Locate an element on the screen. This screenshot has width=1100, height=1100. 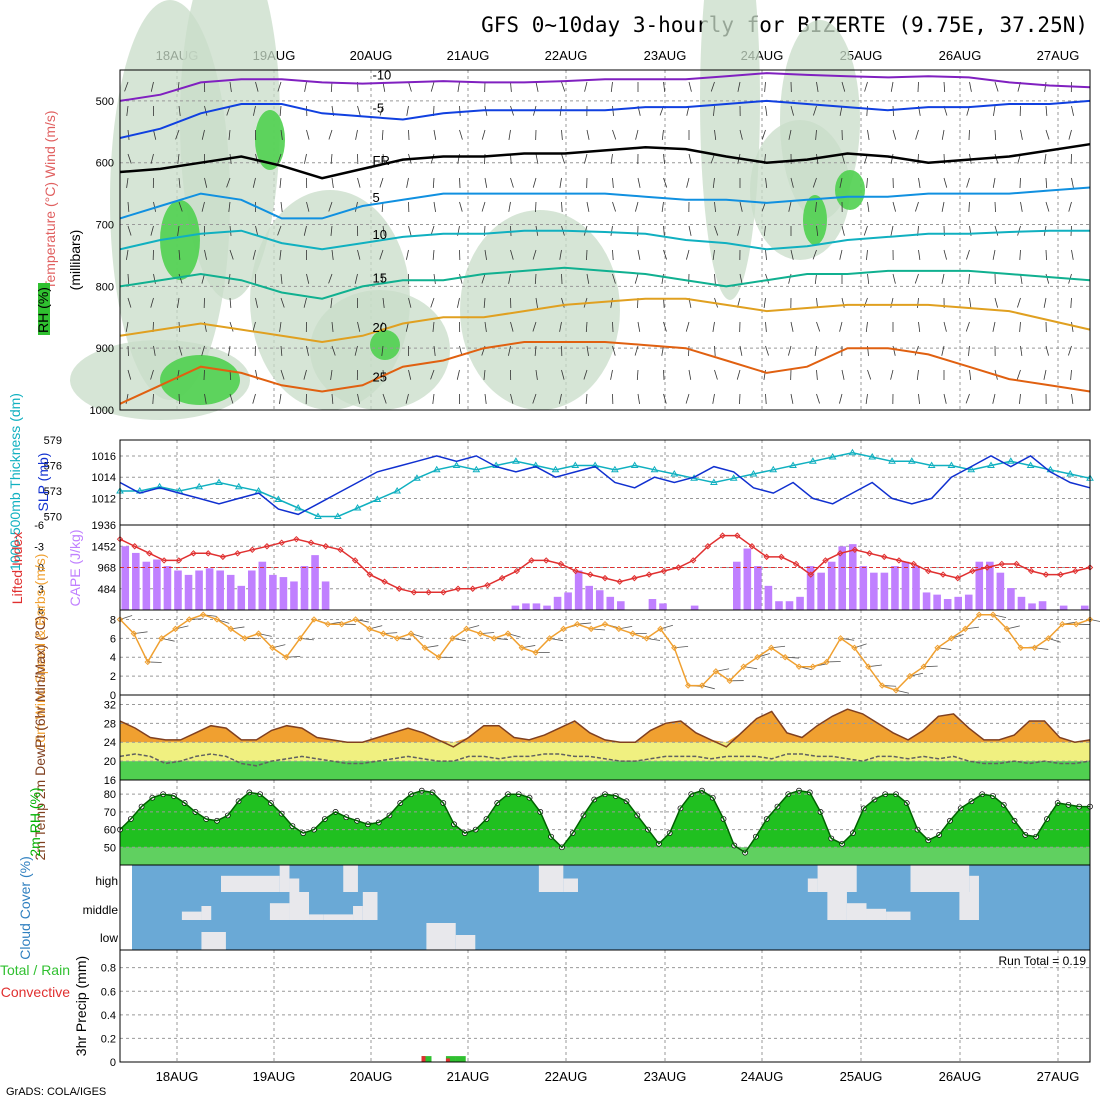
rh-legend-swatch is located at coordinates (44, 309).